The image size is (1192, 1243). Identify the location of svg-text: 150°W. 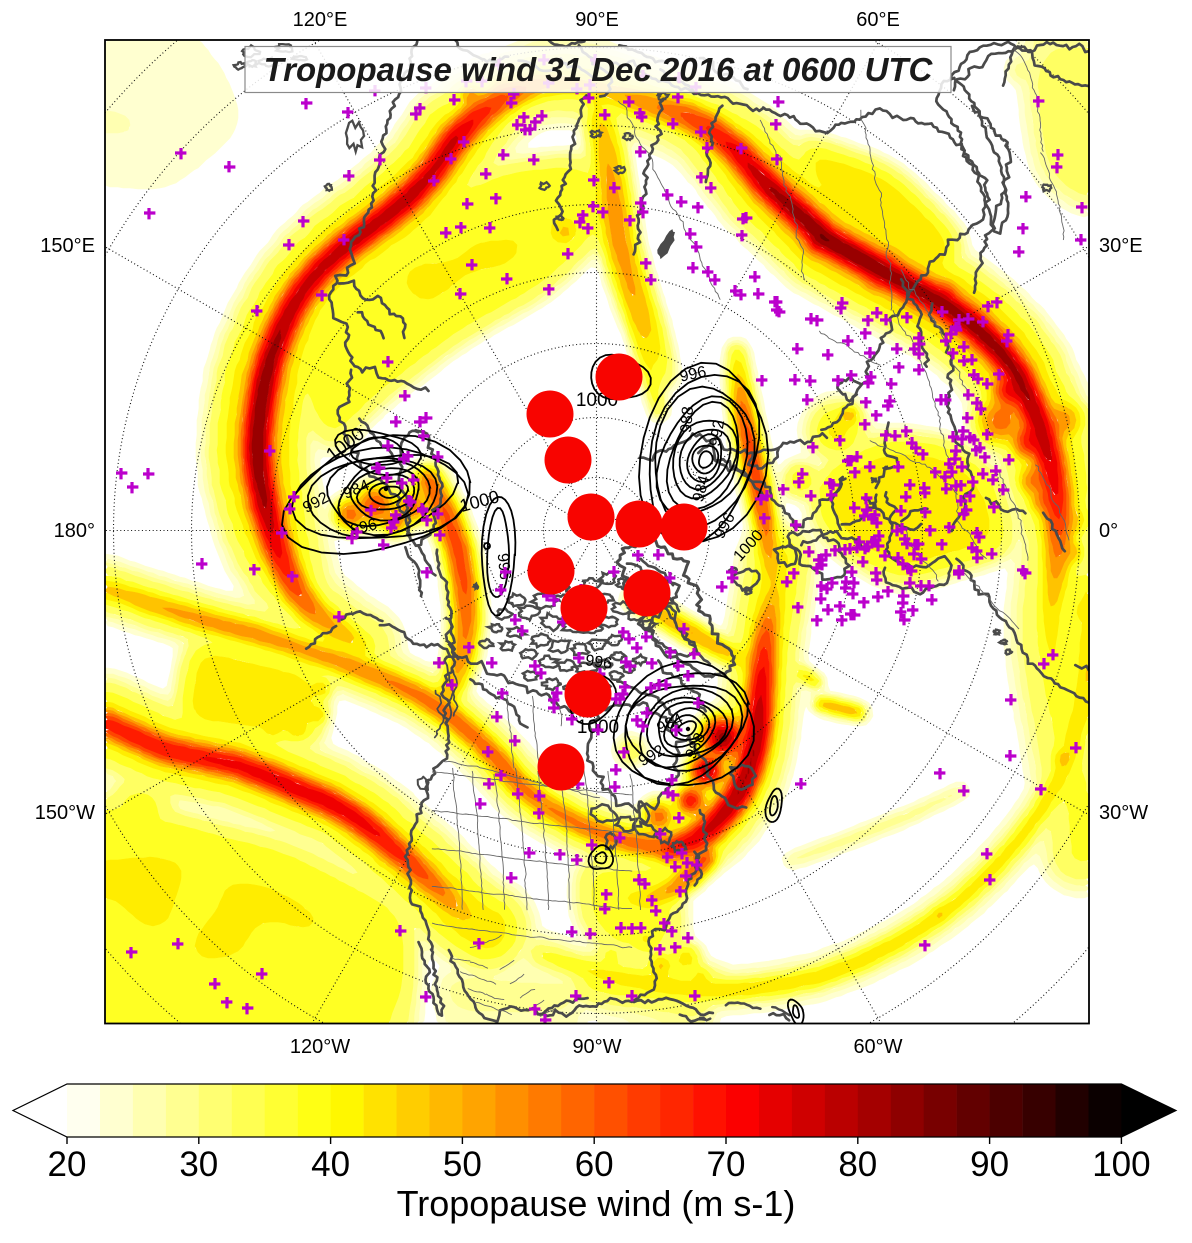
(65, 813).